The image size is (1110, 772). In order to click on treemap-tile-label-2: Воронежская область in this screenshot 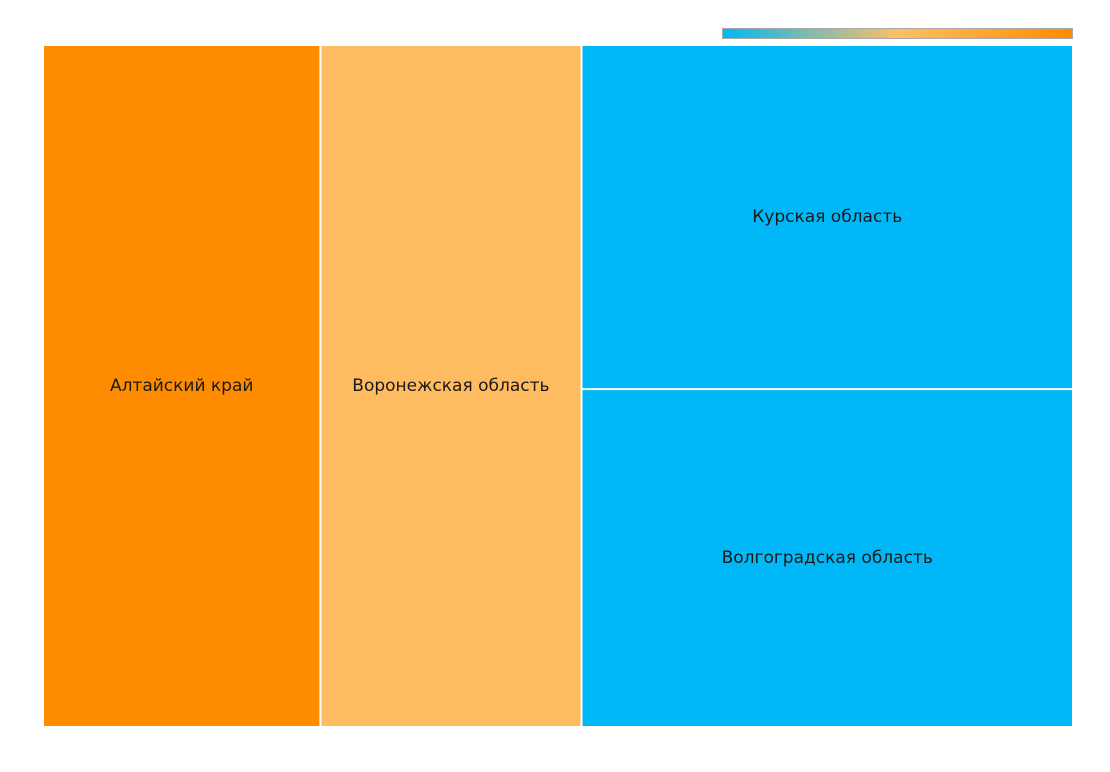, I will do `click(450, 386)`.